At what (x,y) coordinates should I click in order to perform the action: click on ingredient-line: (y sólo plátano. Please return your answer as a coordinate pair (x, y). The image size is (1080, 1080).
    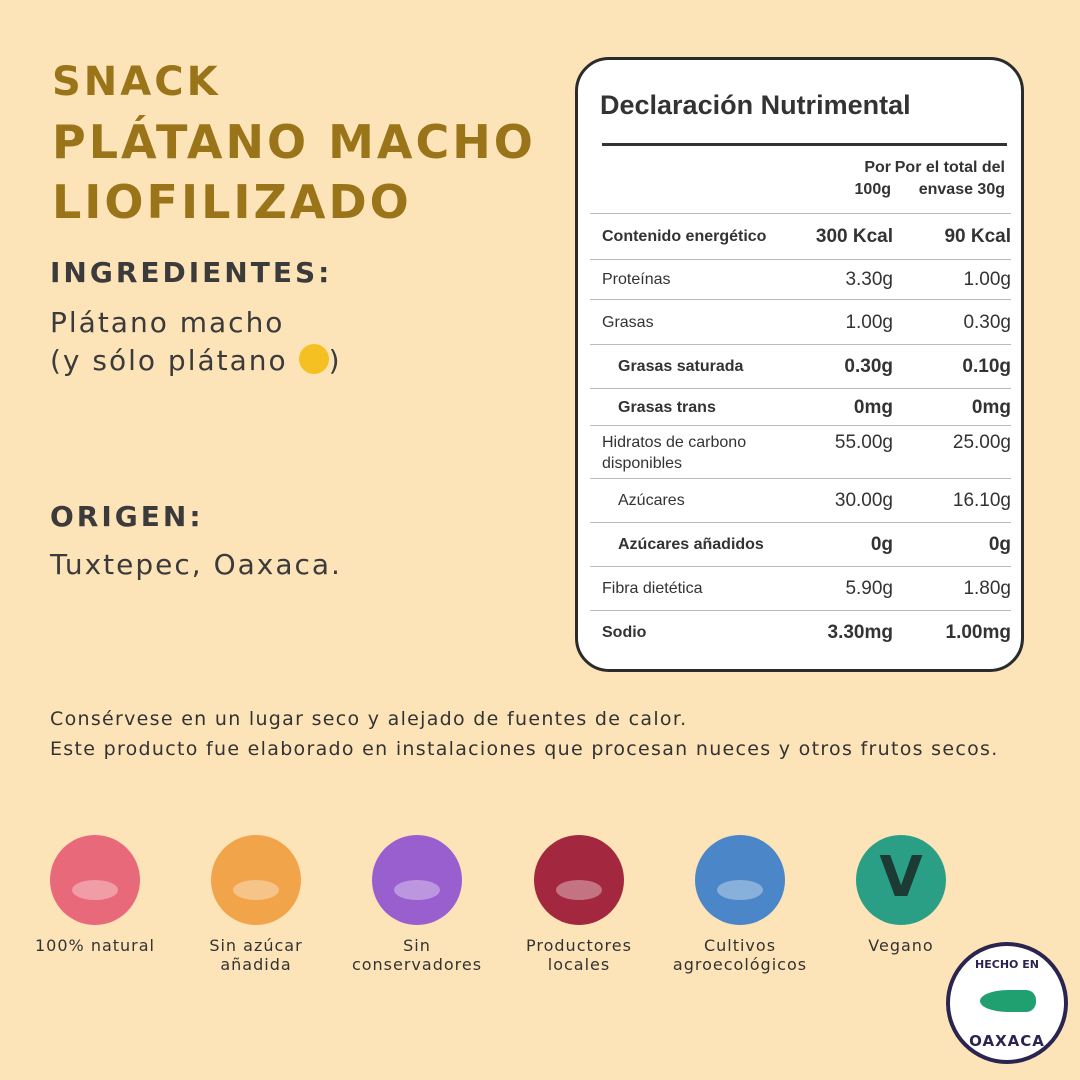
    Looking at the image, I should click on (169, 360).